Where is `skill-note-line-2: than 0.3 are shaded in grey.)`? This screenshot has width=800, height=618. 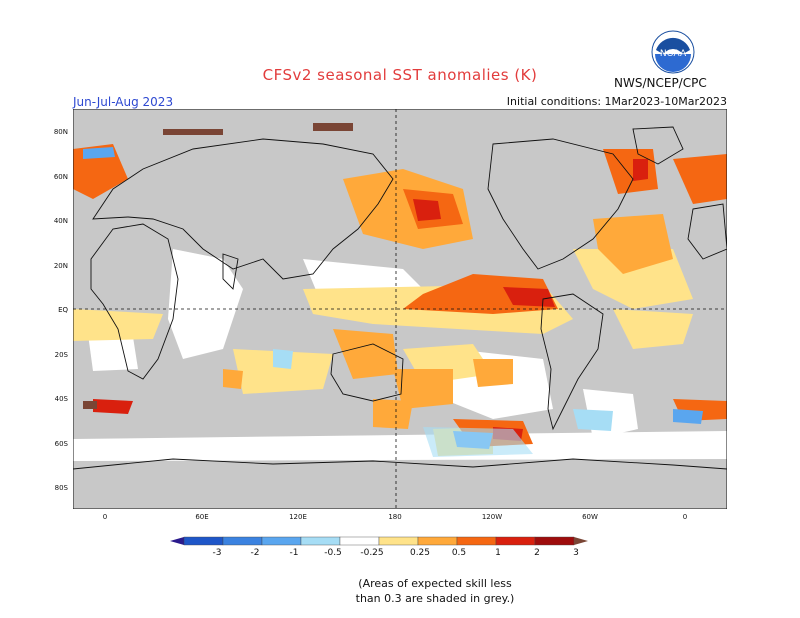
skill-note-line-2: than 0.3 are shaded in grey.) is located at coordinates (435, 598).